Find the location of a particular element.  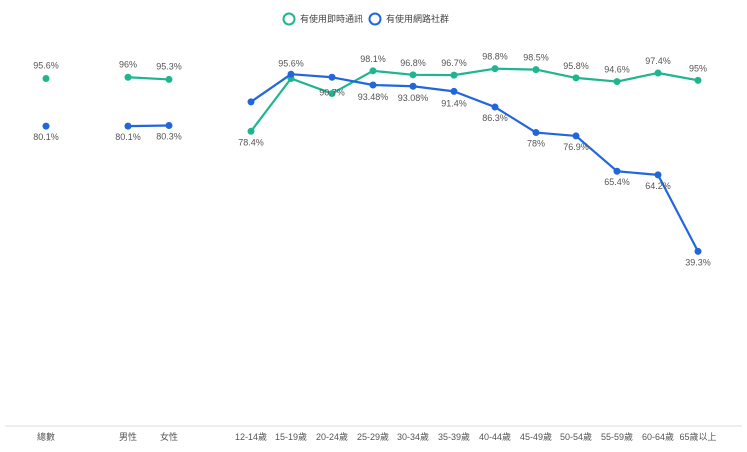

series-2-data-label-1: 80.1% is located at coordinates (46, 137).